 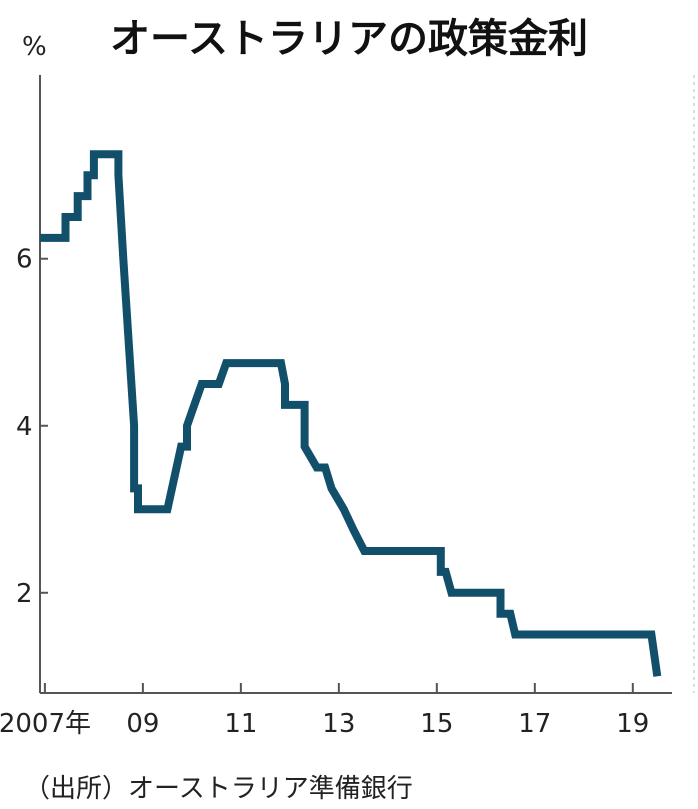 I want to click on x-tick-label: 11, so click(x=240, y=724).